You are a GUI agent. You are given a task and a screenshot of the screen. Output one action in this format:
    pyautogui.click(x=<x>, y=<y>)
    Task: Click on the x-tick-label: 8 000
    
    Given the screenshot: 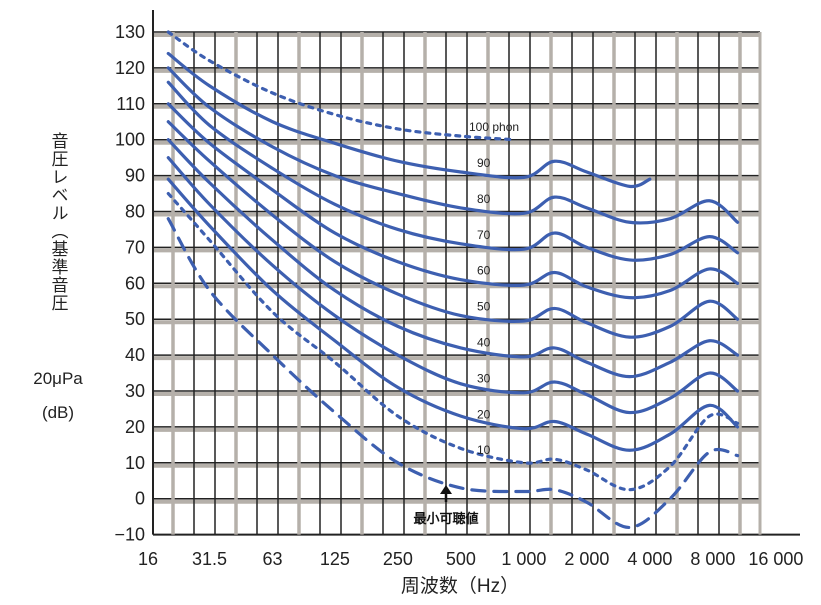 What is the action you would take?
    pyautogui.click(x=712, y=559)
    